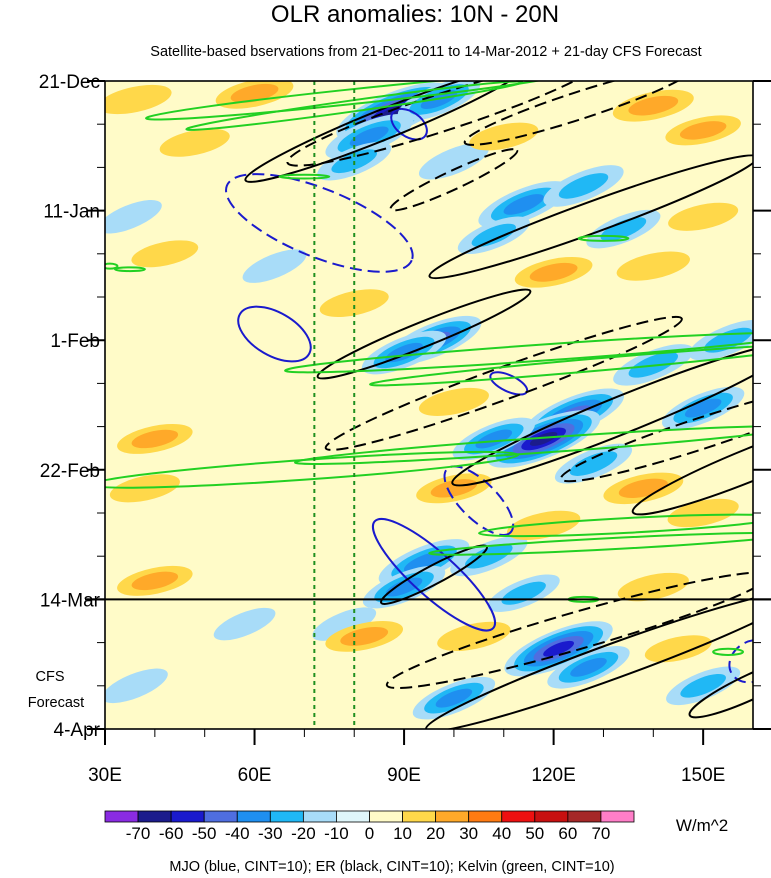 This screenshot has width=771, height=878. Describe the element at coordinates (56, 703) in the screenshot. I see `forecast-label-line2: Forecast` at that location.